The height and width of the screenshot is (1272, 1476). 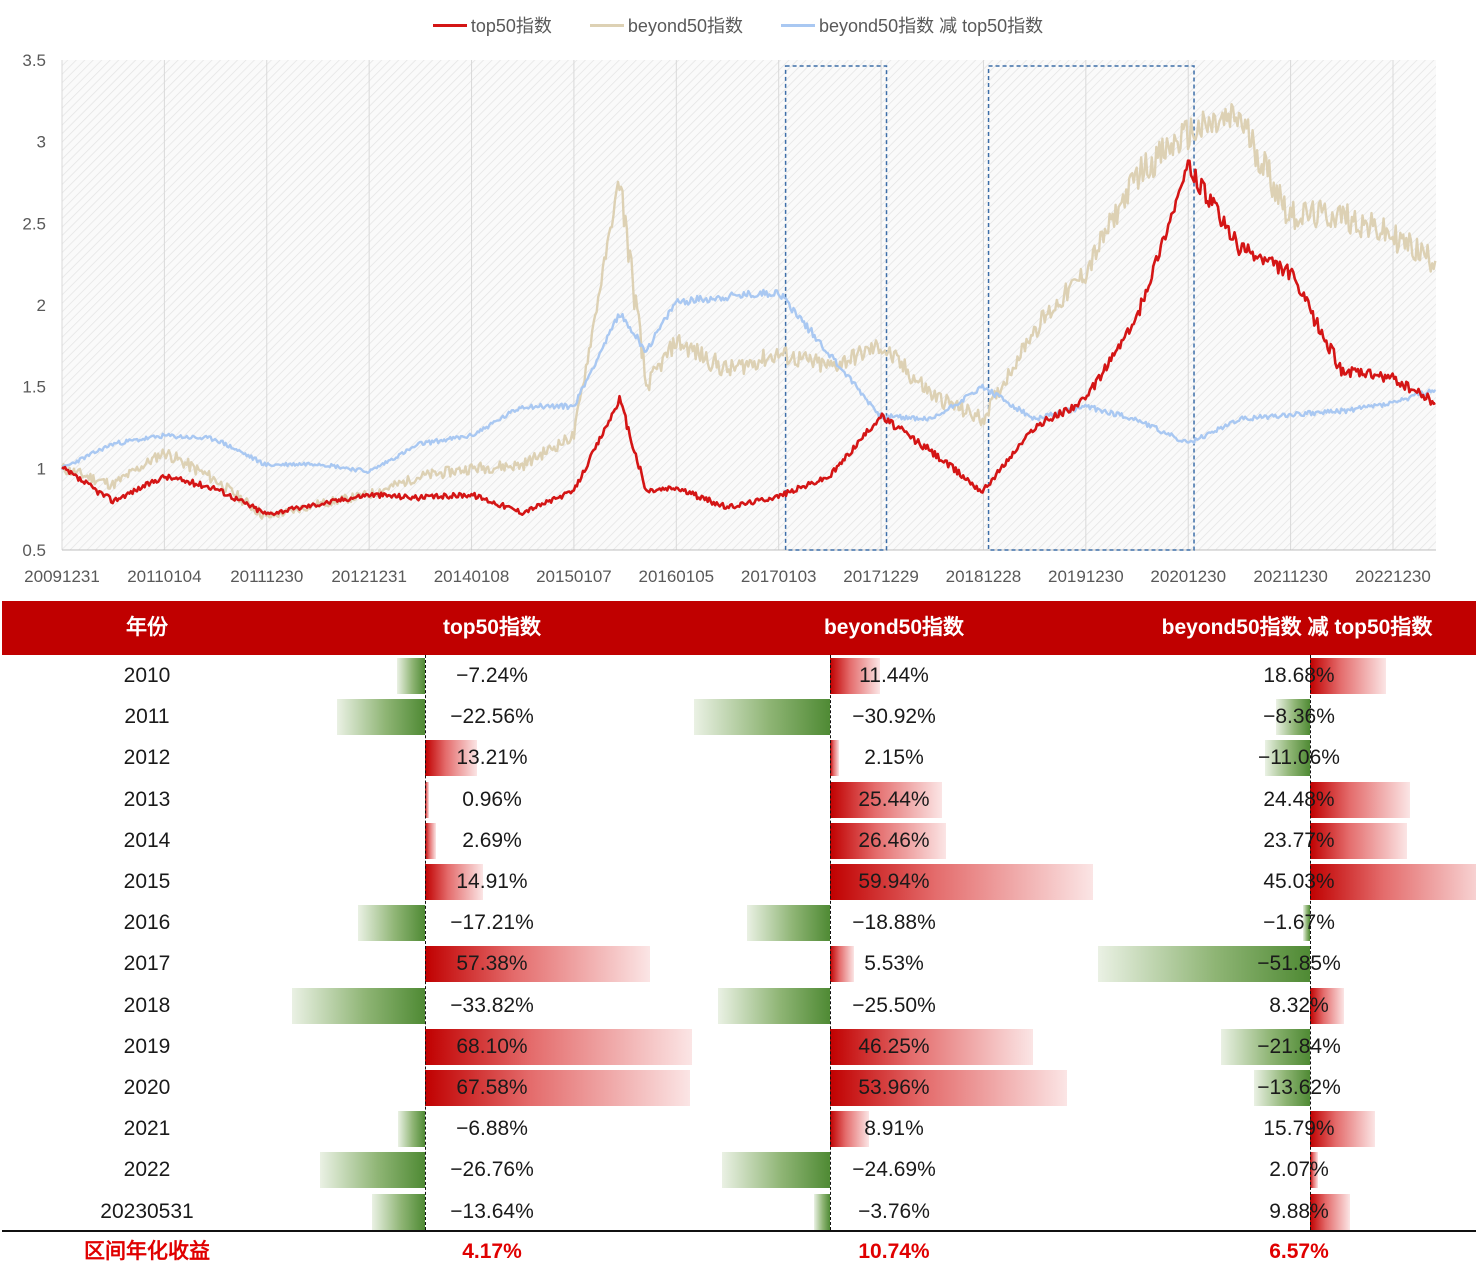 What do you see at coordinates (676, 576) in the screenshot?
I see `x-tick-label: 20160105` at bounding box center [676, 576].